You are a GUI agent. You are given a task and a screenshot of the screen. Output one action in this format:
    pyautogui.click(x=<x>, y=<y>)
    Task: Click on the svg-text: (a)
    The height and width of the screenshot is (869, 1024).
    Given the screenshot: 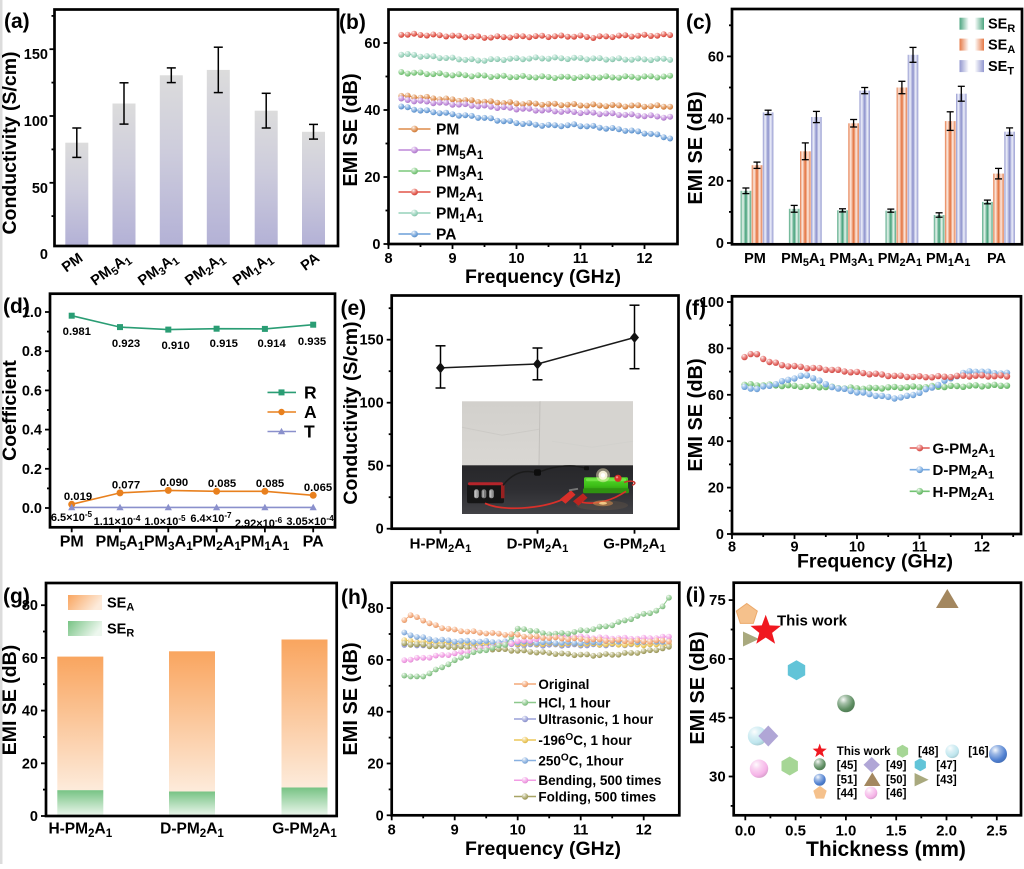 What is the action you would take?
    pyautogui.click(x=17, y=21)
    